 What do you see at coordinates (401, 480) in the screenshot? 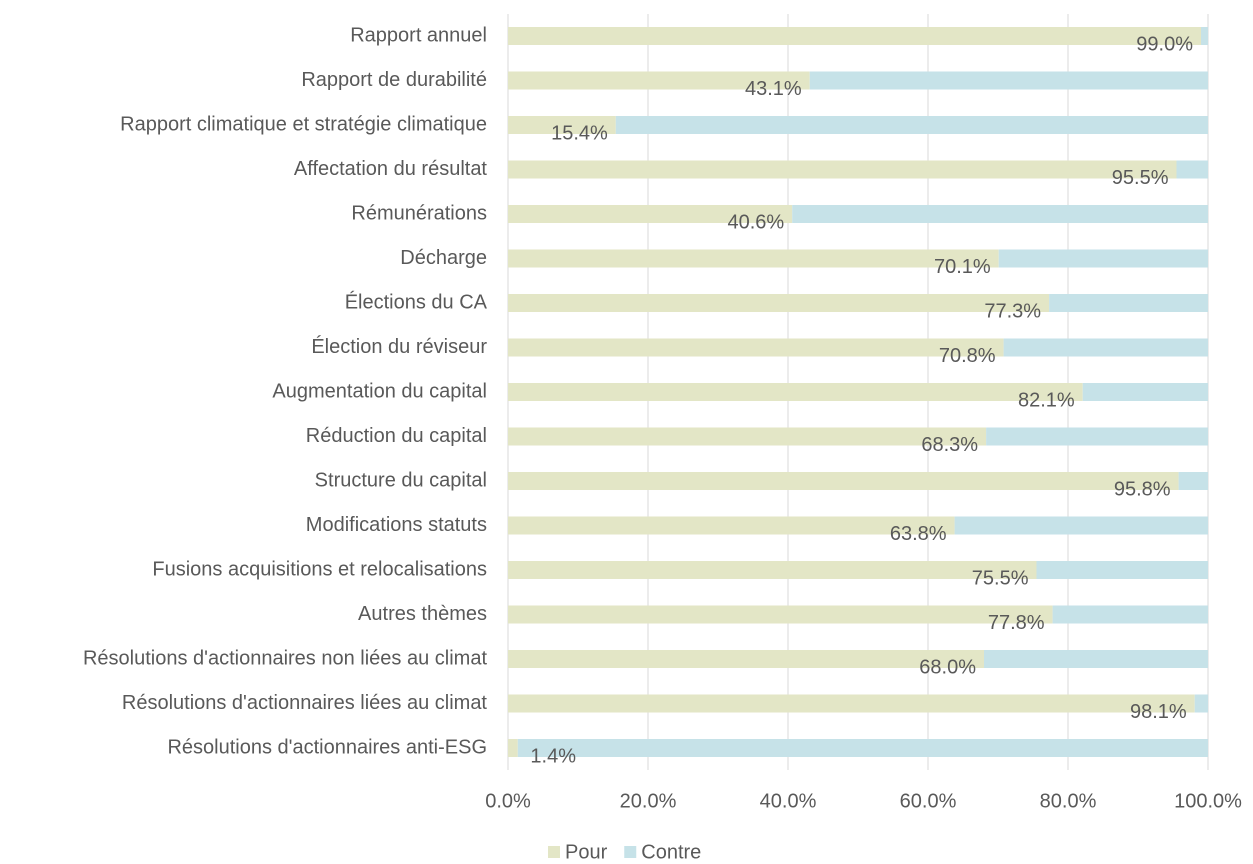
I see `y-tick-label: Structure du capital` at bounding box center [401, 480].